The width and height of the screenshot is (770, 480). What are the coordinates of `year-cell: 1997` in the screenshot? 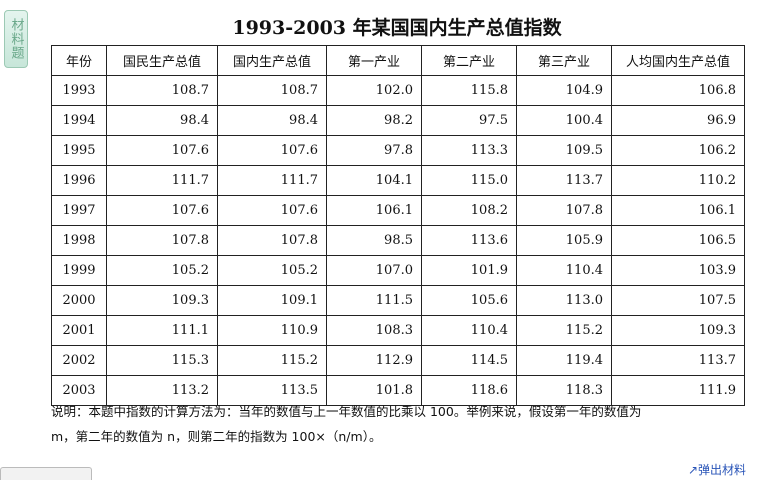 It's located at (79, 210).